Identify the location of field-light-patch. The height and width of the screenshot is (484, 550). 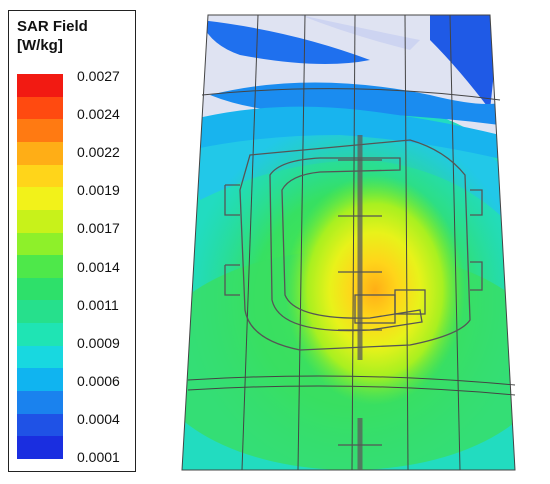
(360, 32).